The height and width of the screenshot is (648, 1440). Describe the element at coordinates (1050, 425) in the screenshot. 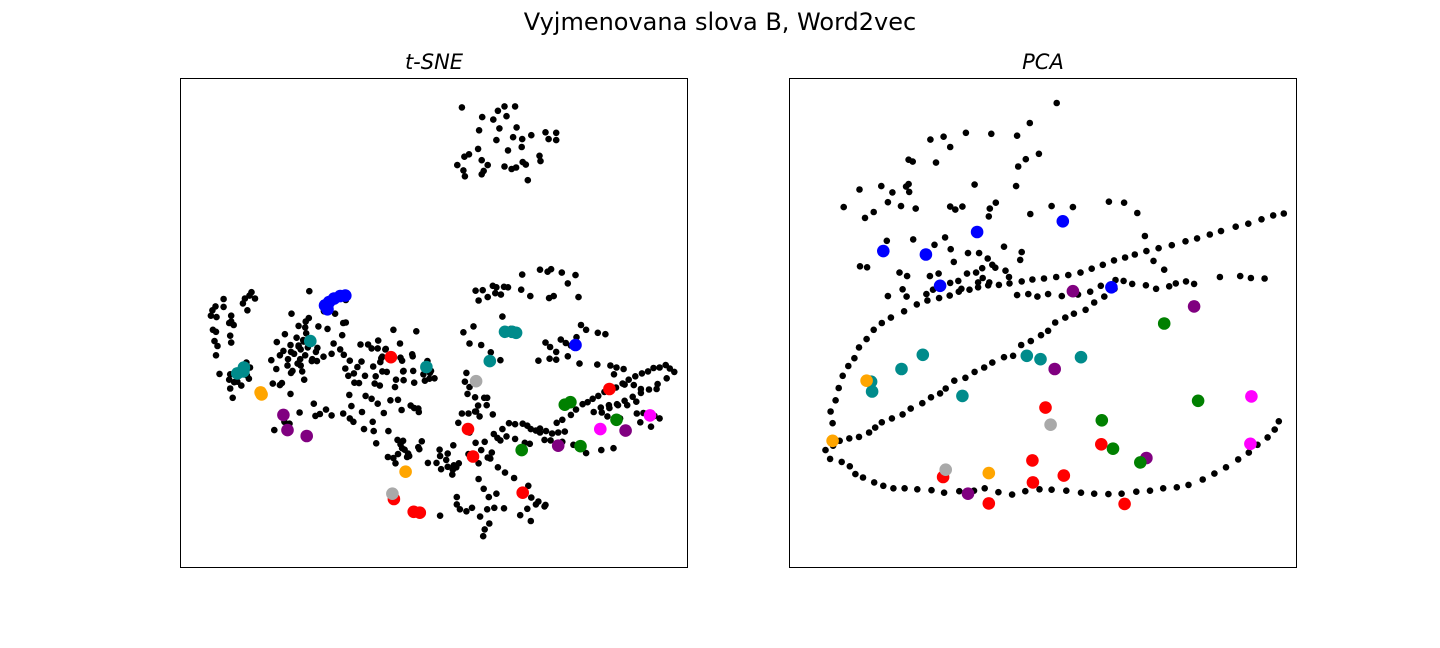

I see `pca-highlighted-point-gray` at that location.